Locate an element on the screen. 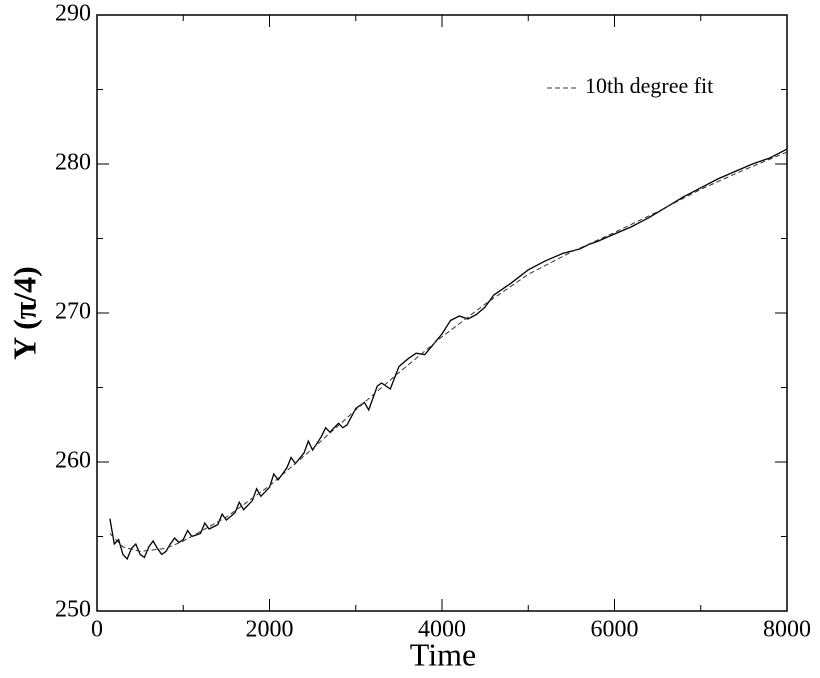  y-axis-label: Y (π/4) is located at coordinates (24, 313).